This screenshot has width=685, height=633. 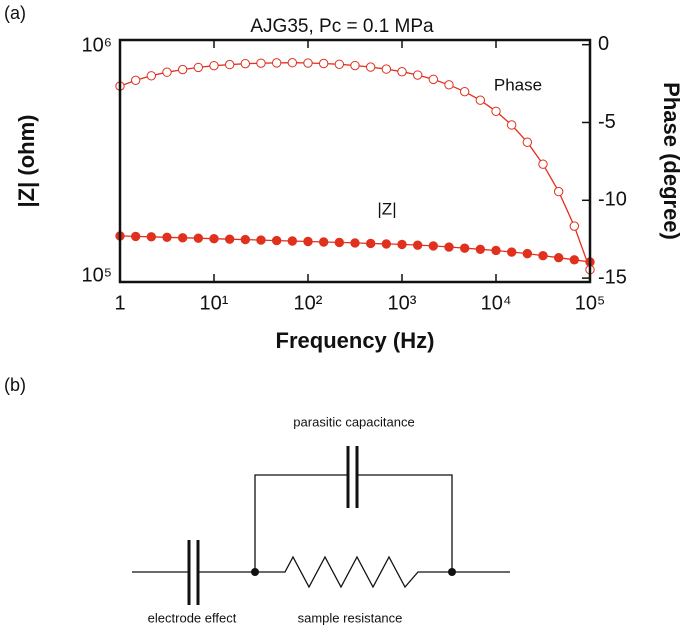 What do you see at coordinates (308, 303) in the screenshot?
I see `x-tick-label: 10²` at bounding box center [308, 303].